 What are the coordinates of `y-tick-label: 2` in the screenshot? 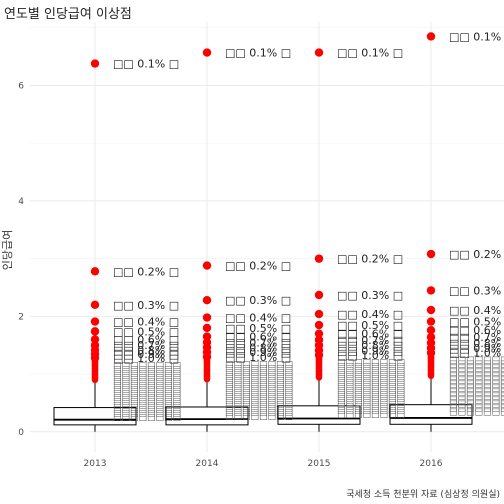 It's located at (21, 317).